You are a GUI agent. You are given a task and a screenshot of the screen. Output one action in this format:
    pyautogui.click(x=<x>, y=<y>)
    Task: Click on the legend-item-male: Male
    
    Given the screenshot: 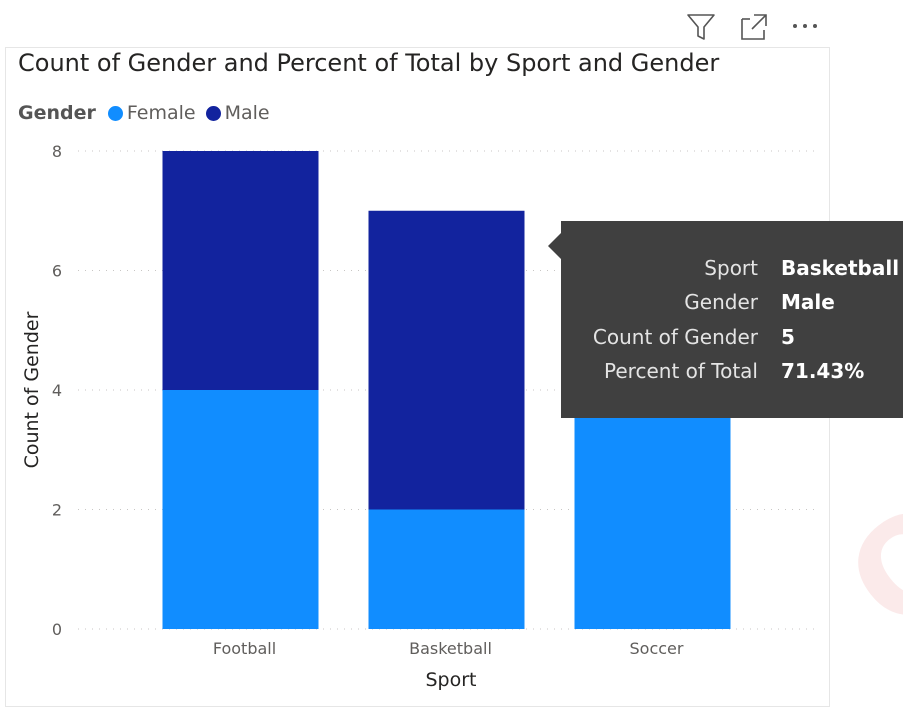 What is the action you would take?
    pyautogui.click(x=237, y=113)
    